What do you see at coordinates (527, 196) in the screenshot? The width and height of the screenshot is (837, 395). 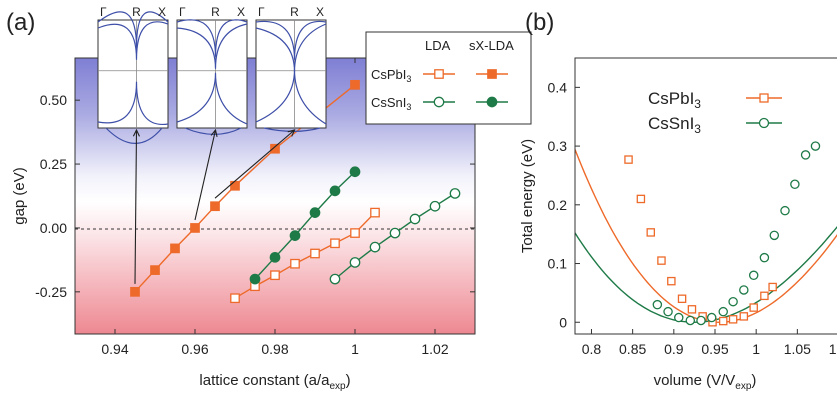 I see `panel-b-ylabel: Total energy (eV)` at bounding box center [527, 196].